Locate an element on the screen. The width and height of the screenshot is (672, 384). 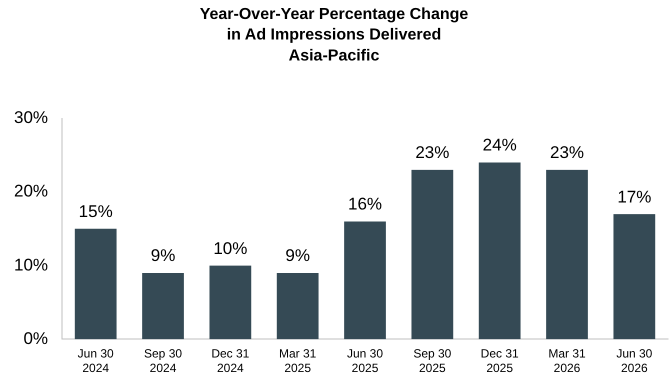
y-tick-label: 30% is located at coordinates (31, 118).